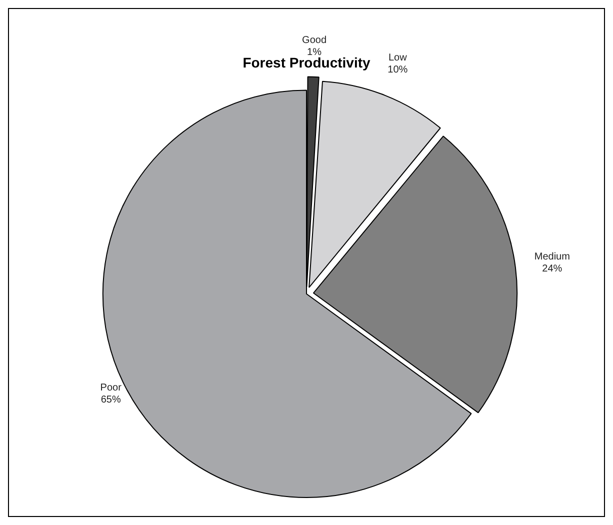 The height and width of the screenshot is (525, 613). I want to click on data-label: 24%, so click(552, 269).